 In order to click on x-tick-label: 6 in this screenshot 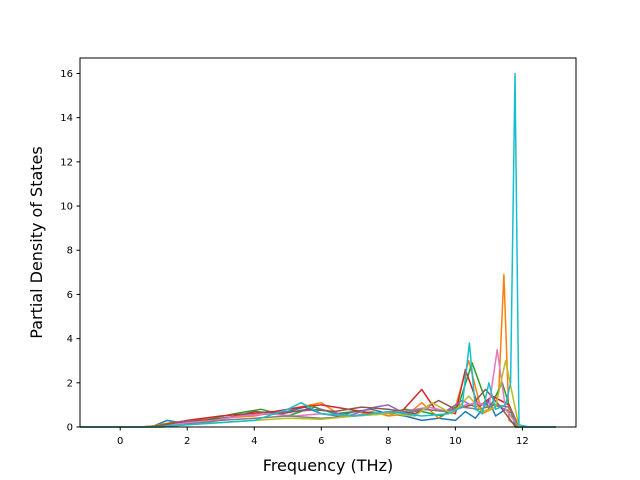, I will do `click(321, 441)`.